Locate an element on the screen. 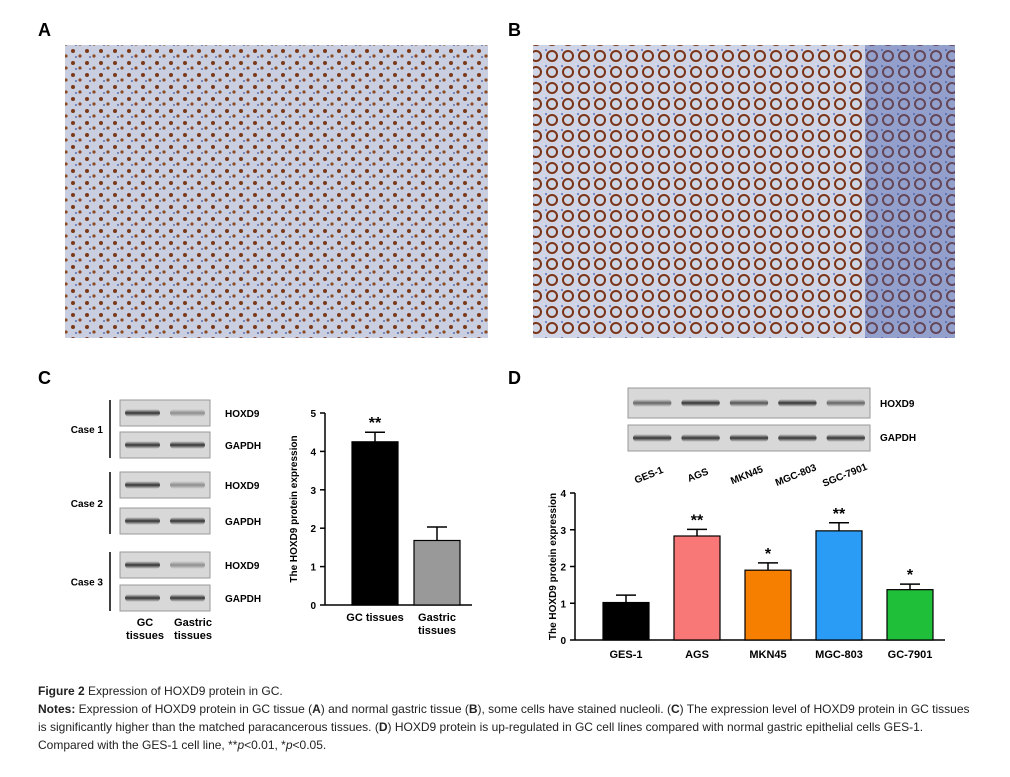  note: B is located at coordinates (473, 709).